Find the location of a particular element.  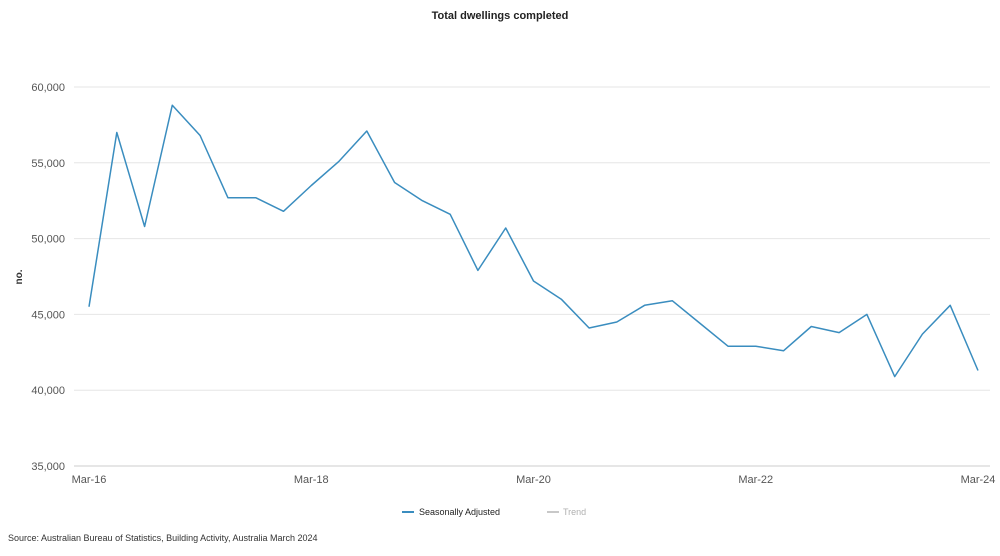

y-tick-label: 50,000 is located at coordinates (48, 240).